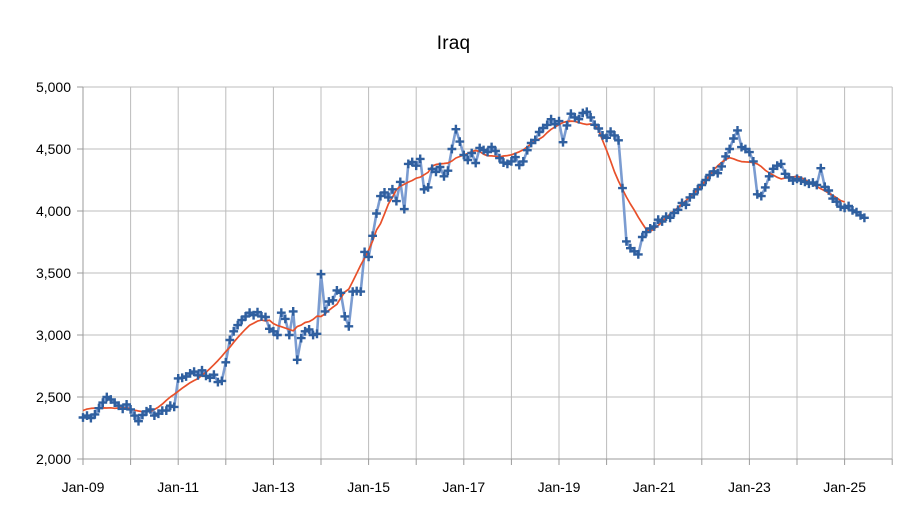  I want to click on x-axis-label: Jan-09, so click(83, 487).